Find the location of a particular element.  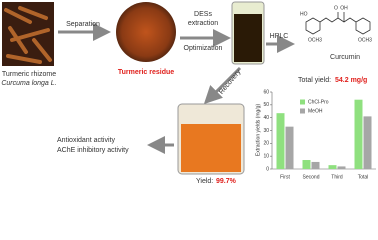

y-tick-label: 60 is located at coordinates (266, 92).